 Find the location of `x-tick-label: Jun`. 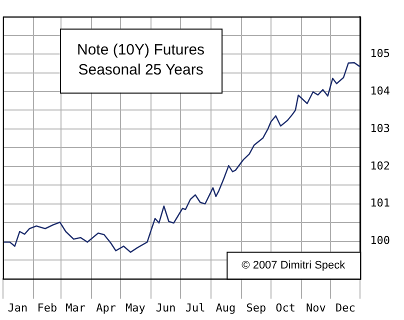

x-tick-label: Jun is located at coordinates (166, 307).